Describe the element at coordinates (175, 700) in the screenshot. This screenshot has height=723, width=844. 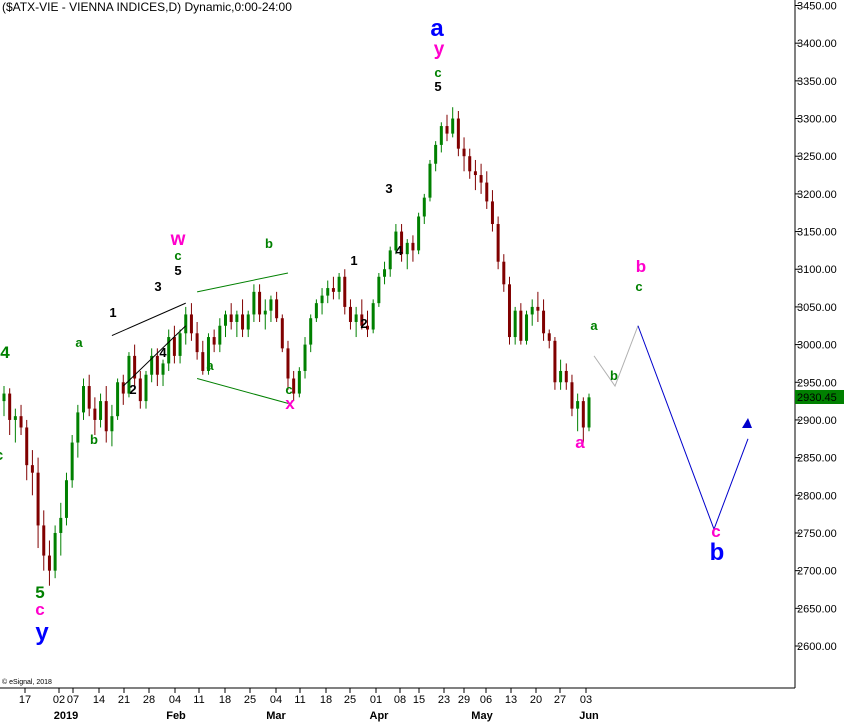
I see `x-tick-label: 04` at that location.